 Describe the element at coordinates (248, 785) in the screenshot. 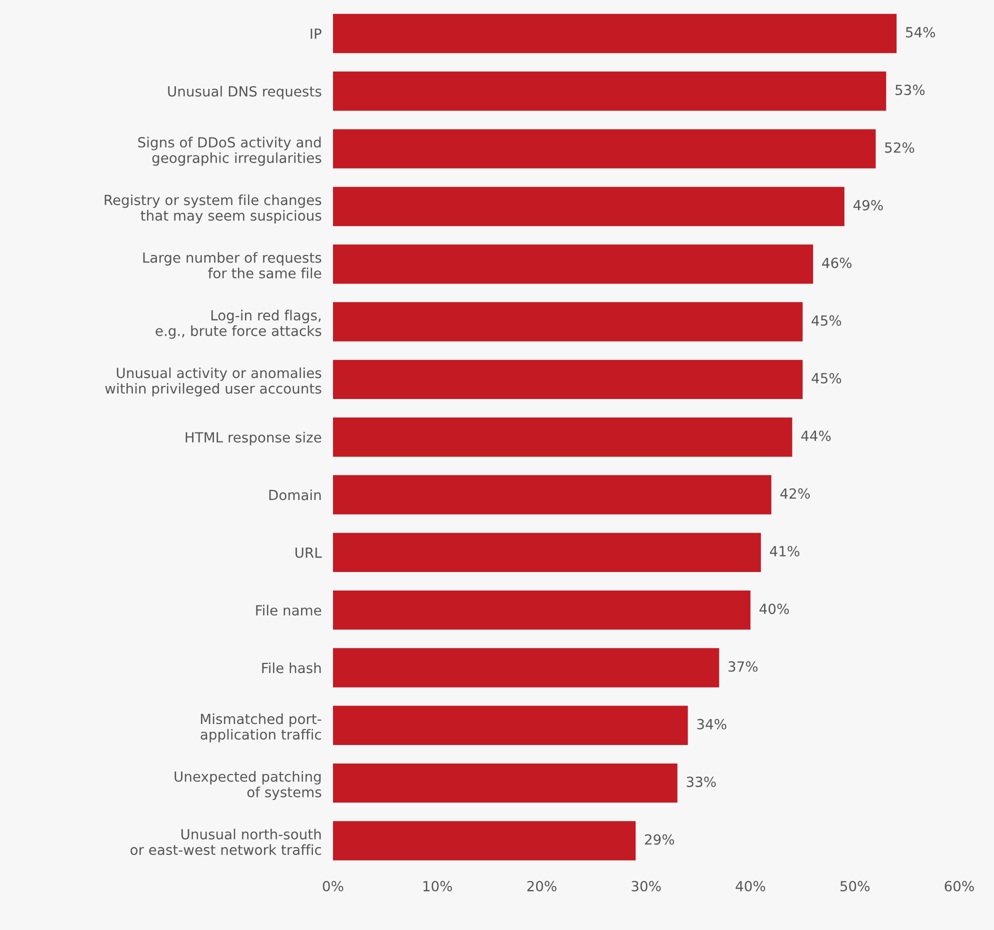

I see `y-tick-label: Unexpected patching of systems` at that location.